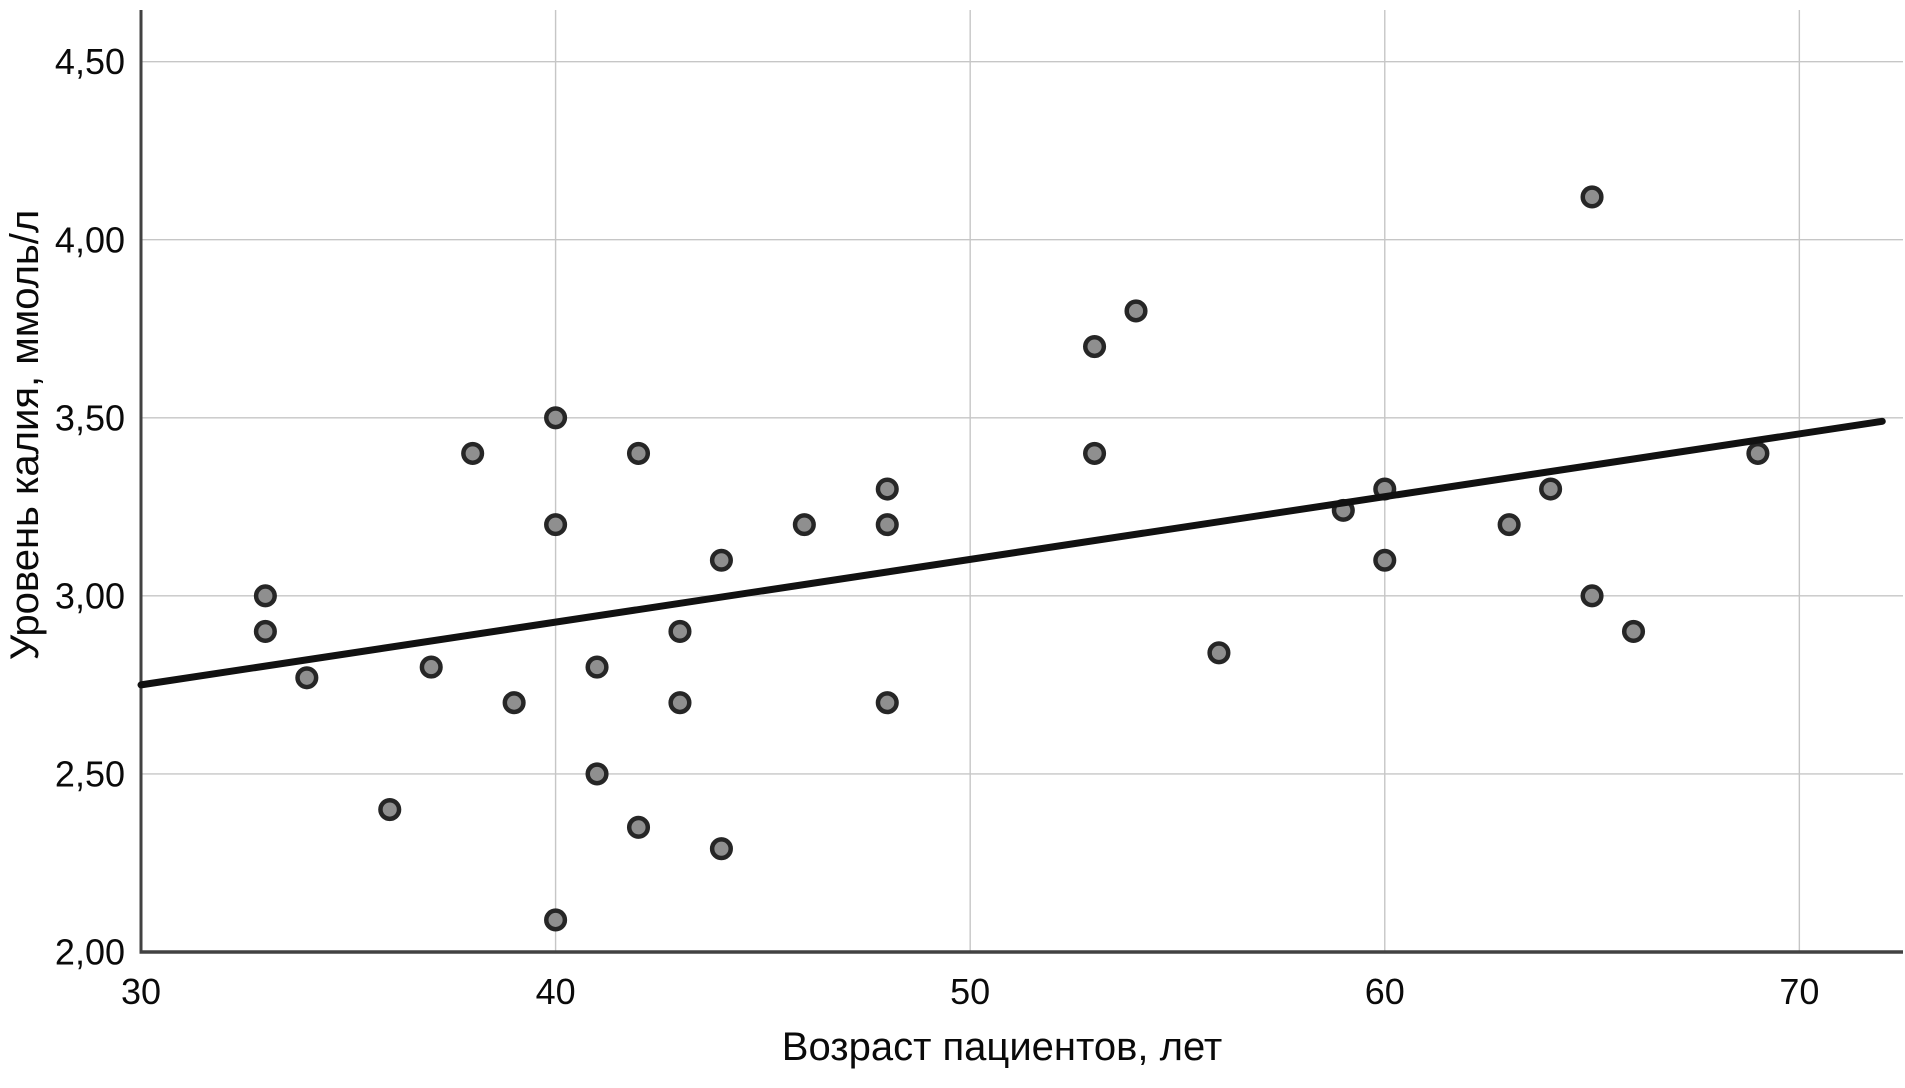  I want to click on x-tick-label-70: 70, so click(1799, 991).